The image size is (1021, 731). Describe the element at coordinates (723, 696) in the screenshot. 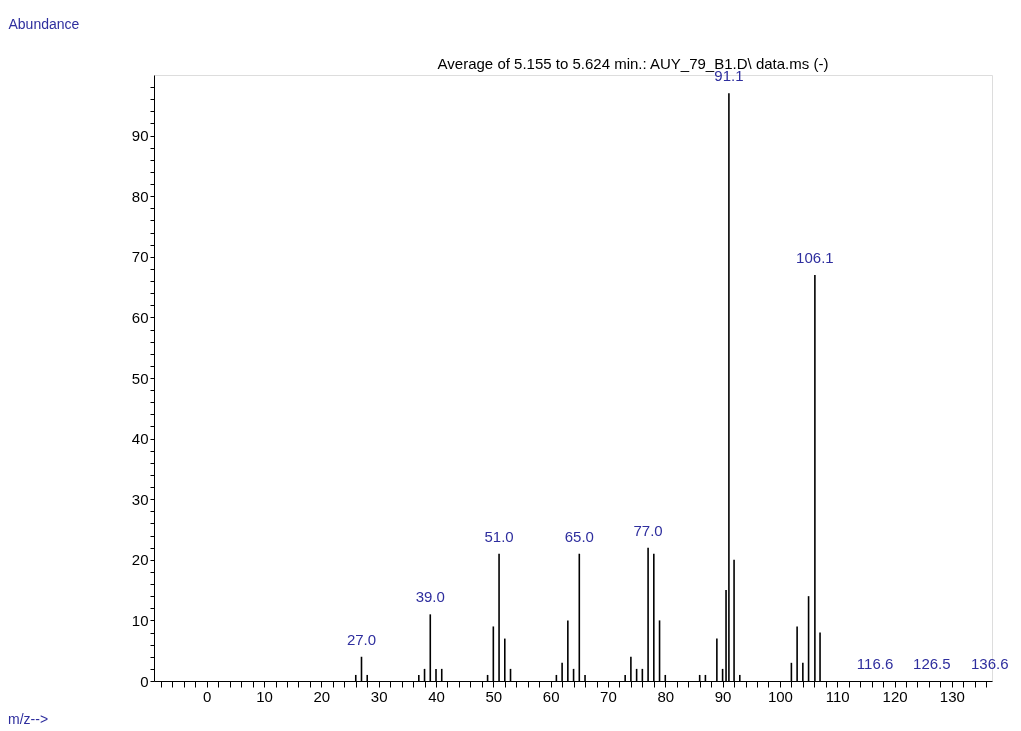

I see `x-tick-label: 90` at that location.